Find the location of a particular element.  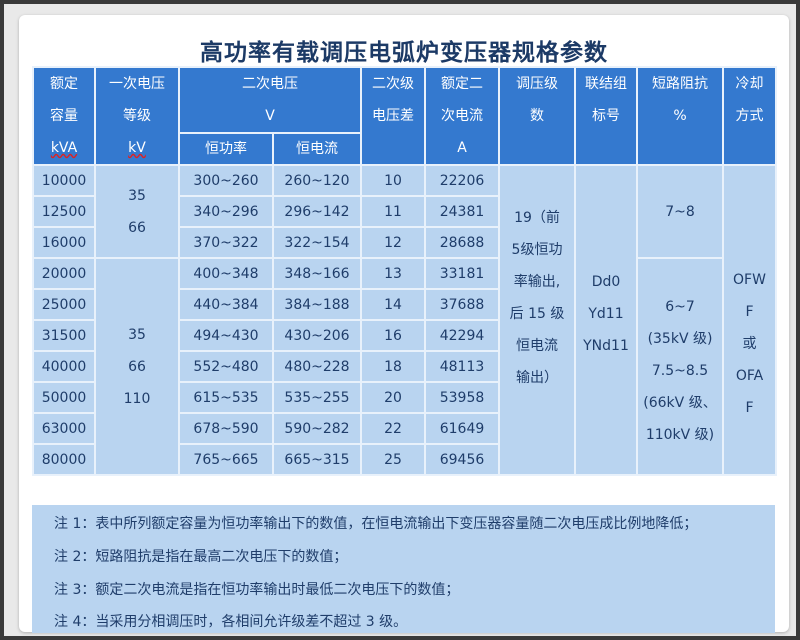

table-row: 31500 494~430 430~206 16 42294 is located at coordinates (404, 335).